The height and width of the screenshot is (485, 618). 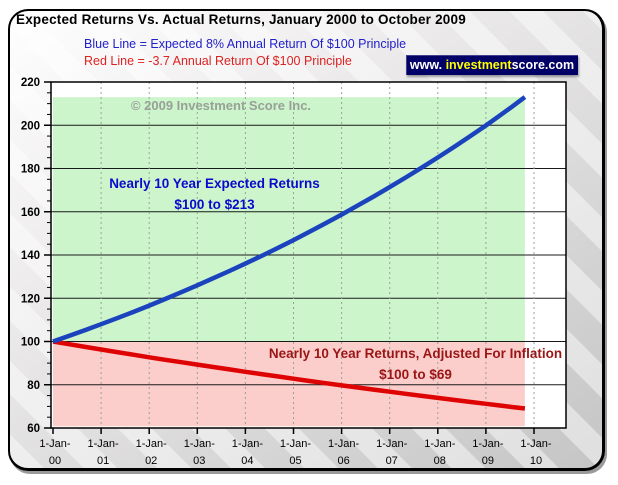 I want to click on x-tick-label-year: 00, so click(x=55, y=461).